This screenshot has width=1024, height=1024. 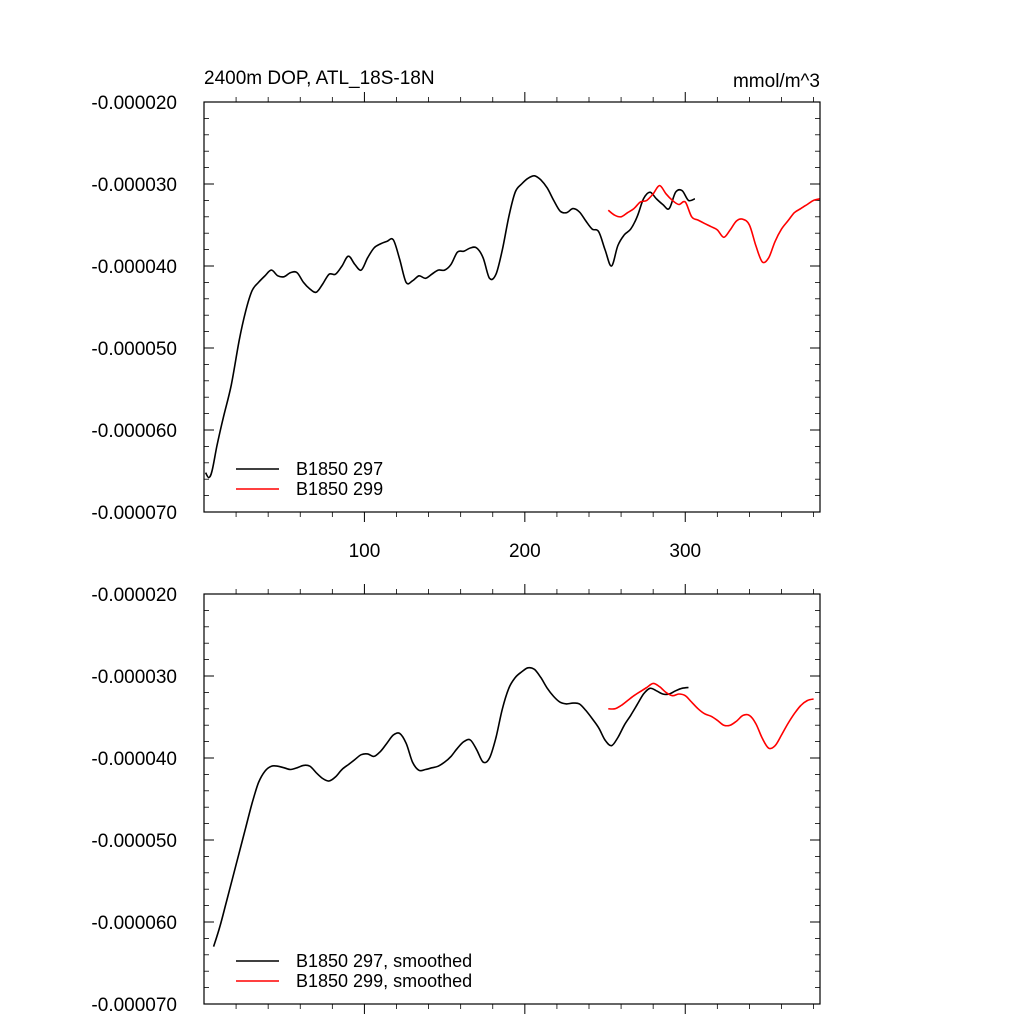 What do you see at coordinates (339, 489) in the screenshot?
I see `legend-label-2: B1850 299` at bounding box center [339, 489].